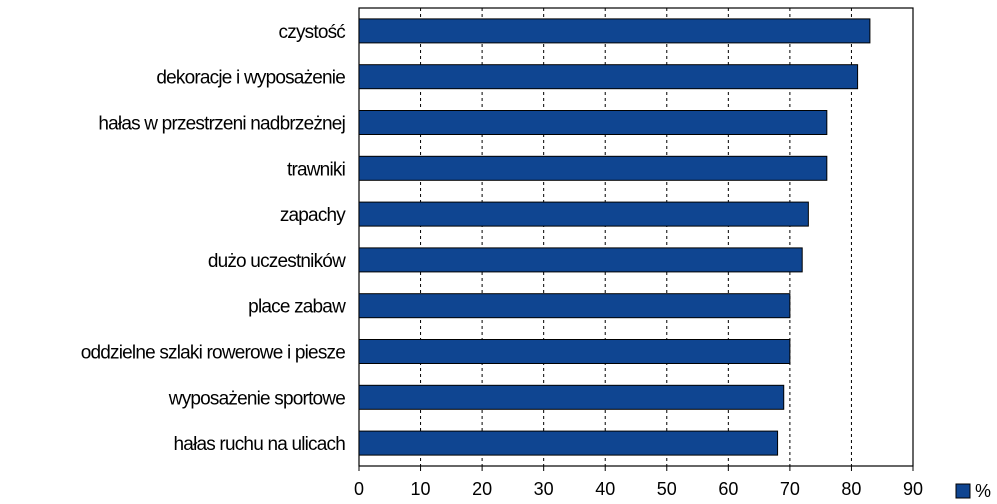 This screenshot has width=997, height=504. Describe the element at coordinates (256, 398) in the screenshot. I see `category-label: wyposażenie sportowe` at that location.